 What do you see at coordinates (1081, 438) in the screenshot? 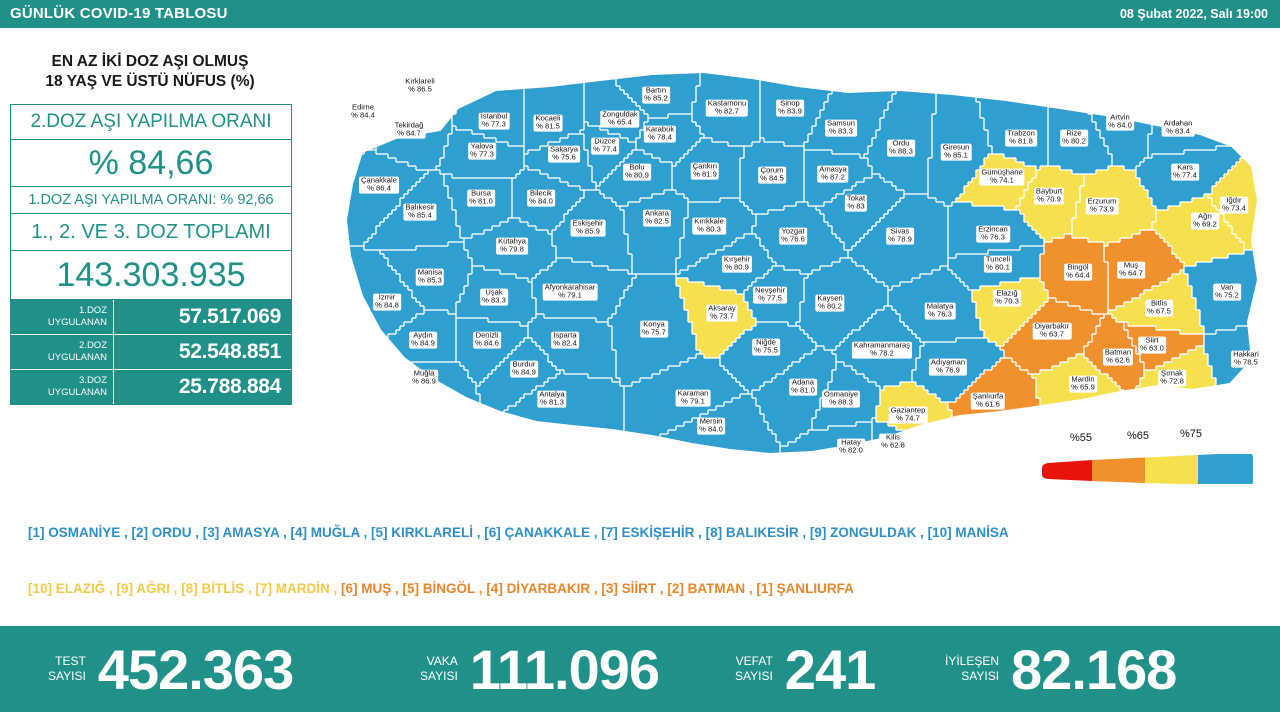
I see `legend-tick-55: %55` at bounding box center [1081, 438].